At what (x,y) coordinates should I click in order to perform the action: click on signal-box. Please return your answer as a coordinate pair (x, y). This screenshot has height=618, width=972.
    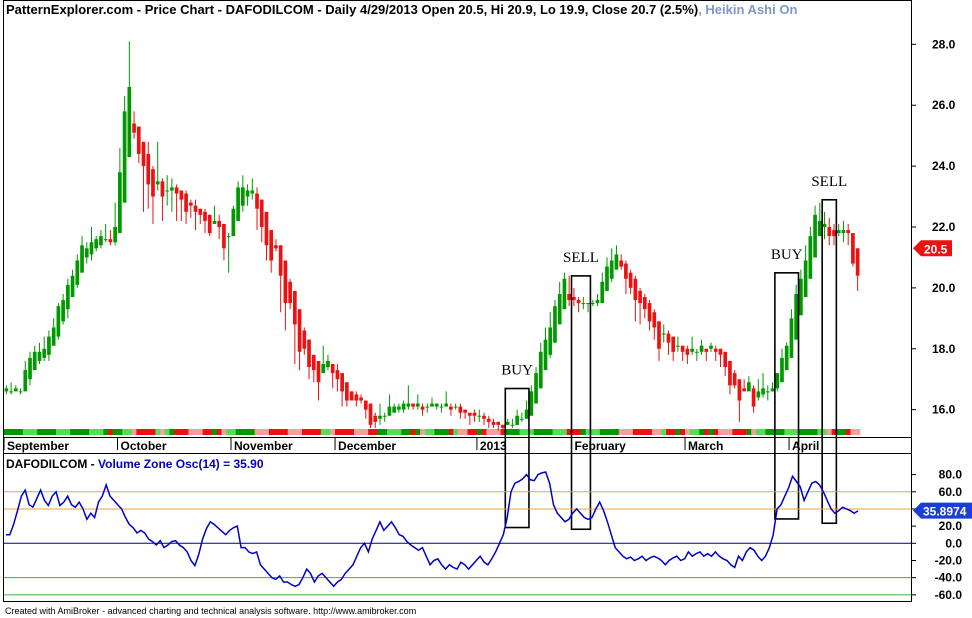
    Looking at the image, I should click on (829, 361).